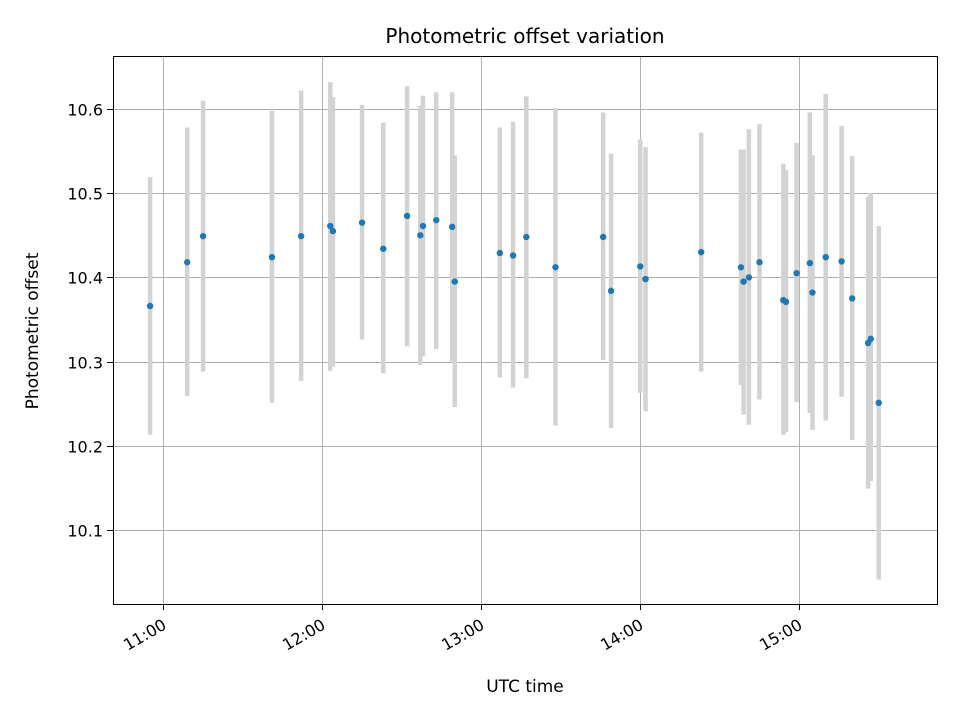  I want to click on x-axis-title: UTC time, so click(525, 687).